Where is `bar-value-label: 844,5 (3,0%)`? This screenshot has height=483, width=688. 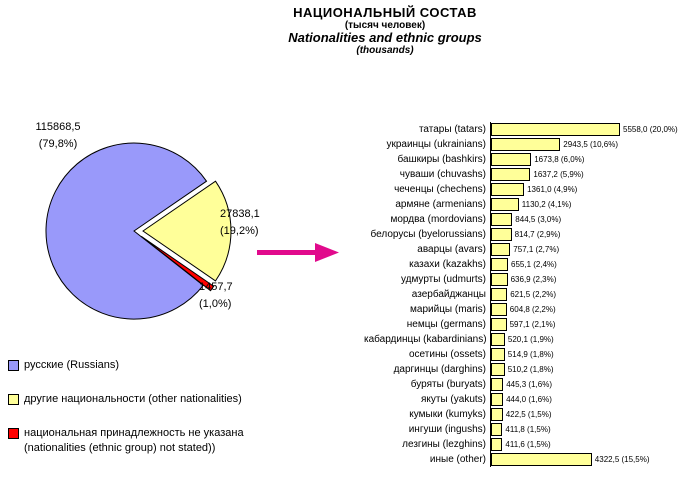
bar-value-label: 844,5 (3,0%) is located at coordinates (538, 219).